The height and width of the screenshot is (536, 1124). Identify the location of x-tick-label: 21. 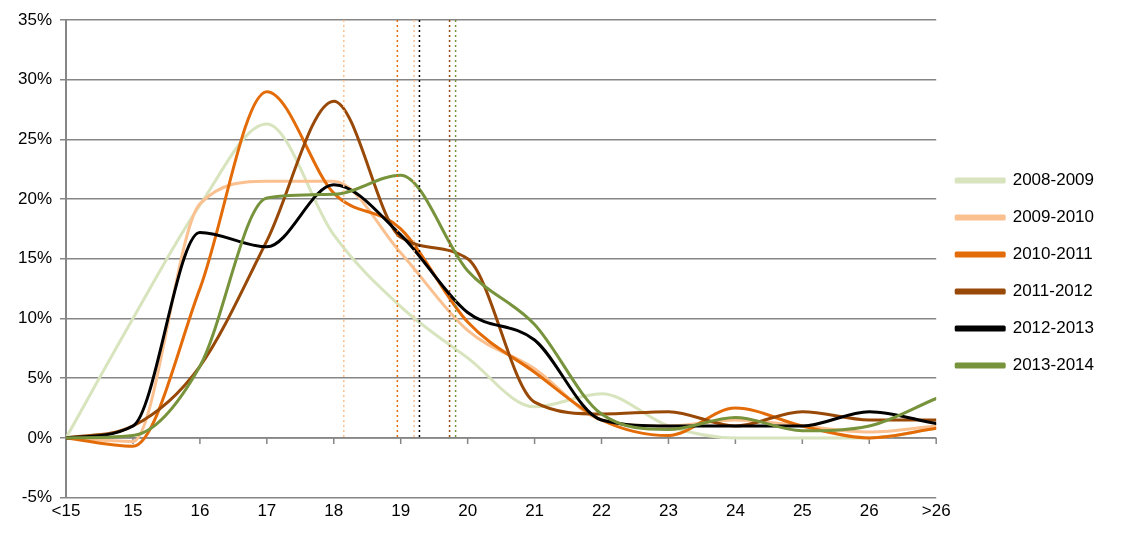
(535, 511).